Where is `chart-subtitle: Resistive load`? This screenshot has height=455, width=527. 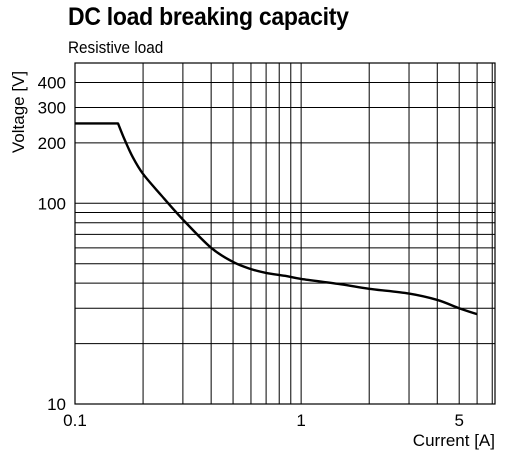
chart-subtitle: Resistive load is located at coordinates (116, 47).